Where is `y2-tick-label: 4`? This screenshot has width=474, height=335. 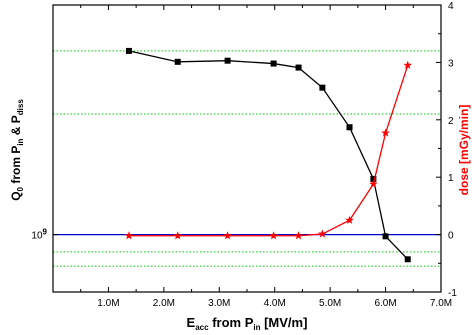
y2-tick-label: 4 is located at coordinates (451, 6).